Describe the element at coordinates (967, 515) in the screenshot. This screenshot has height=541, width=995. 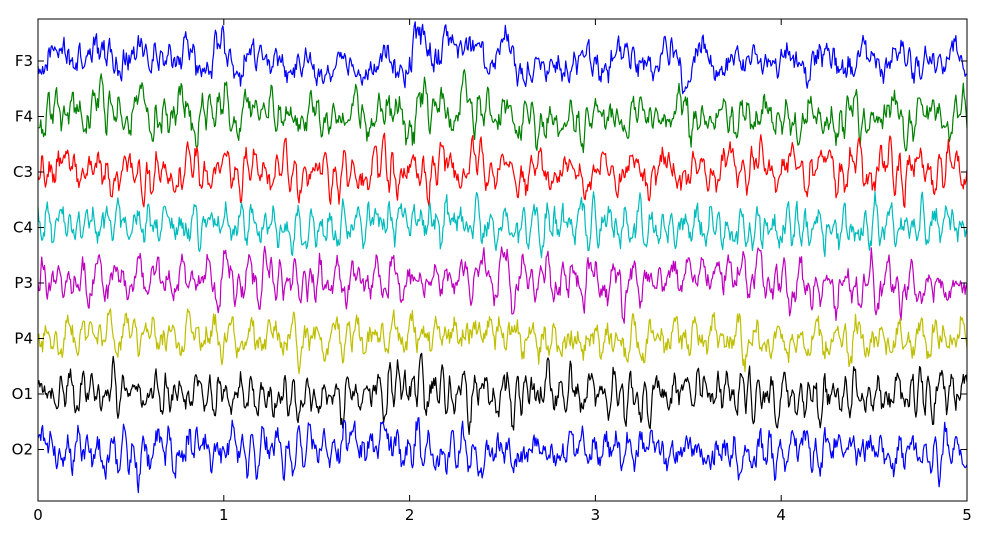
I see `x-tick-label-5: 5` at that location.